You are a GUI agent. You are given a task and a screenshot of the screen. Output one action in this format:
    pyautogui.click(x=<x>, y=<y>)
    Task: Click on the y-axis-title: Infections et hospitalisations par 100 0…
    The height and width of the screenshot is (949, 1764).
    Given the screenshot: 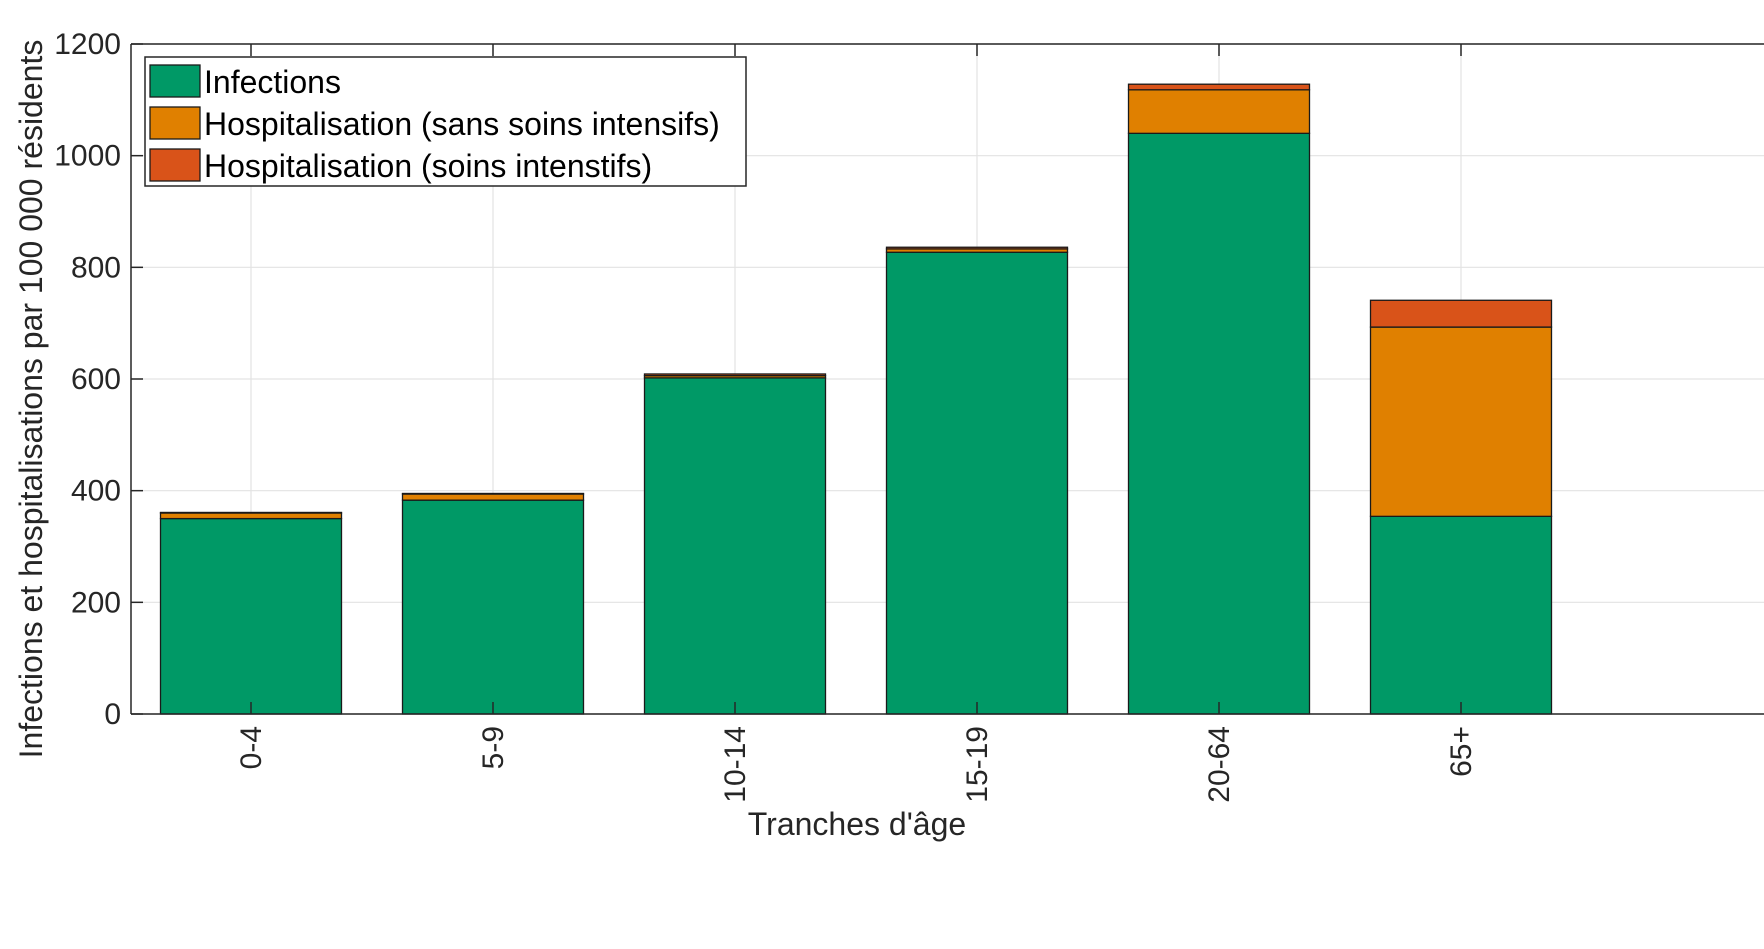 What is the action you would take?
    pyautogui.click(x=31, y=399)
    